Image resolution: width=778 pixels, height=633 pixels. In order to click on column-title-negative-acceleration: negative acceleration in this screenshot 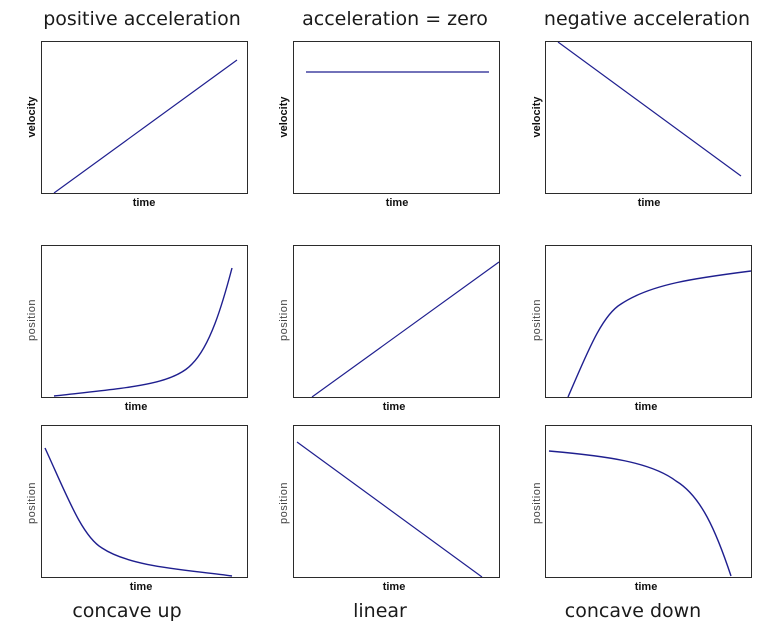, I will do `click(647, 19)`.